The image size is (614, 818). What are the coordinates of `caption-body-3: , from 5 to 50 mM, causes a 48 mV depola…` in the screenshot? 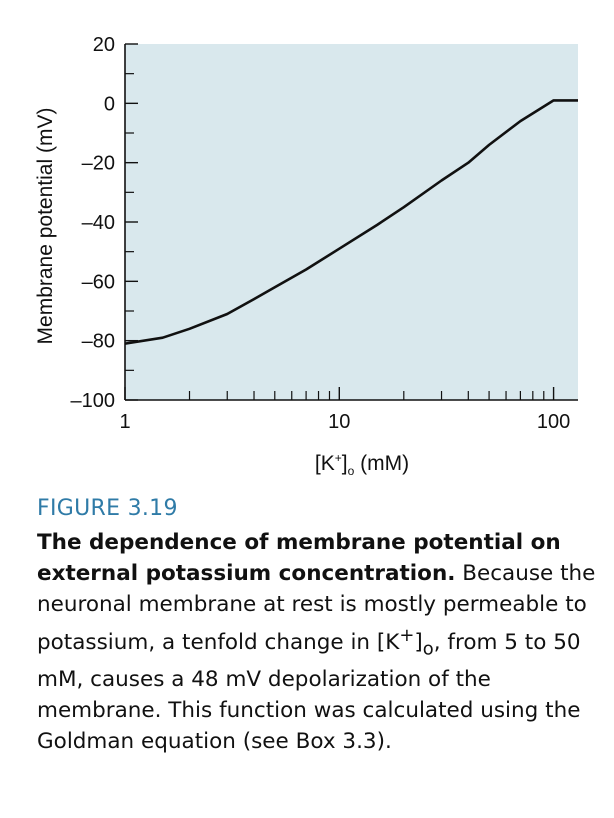 It's located at (309, 692).